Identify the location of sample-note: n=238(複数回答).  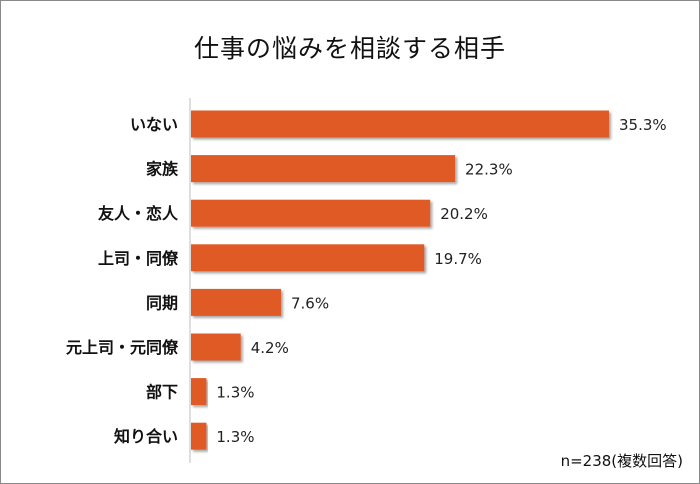
(621, 461).